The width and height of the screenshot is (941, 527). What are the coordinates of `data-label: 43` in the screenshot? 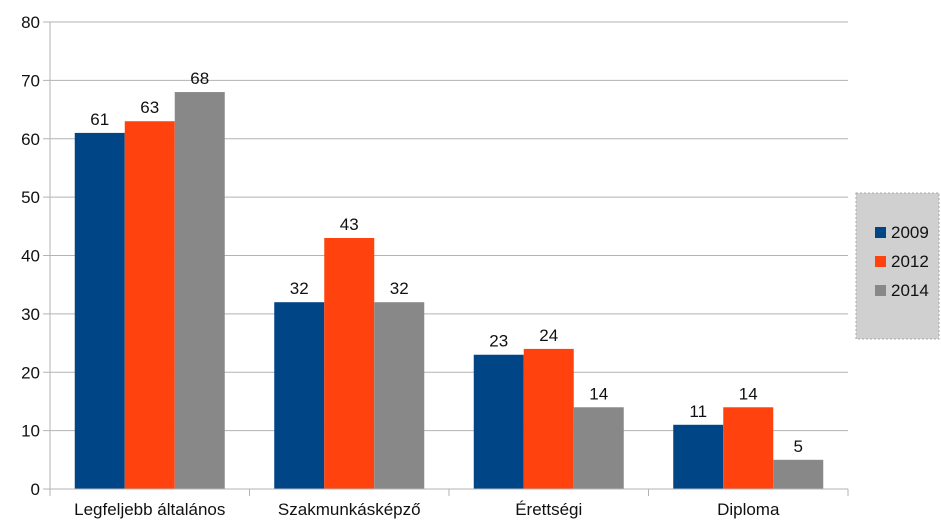 It's located at (349, 224).